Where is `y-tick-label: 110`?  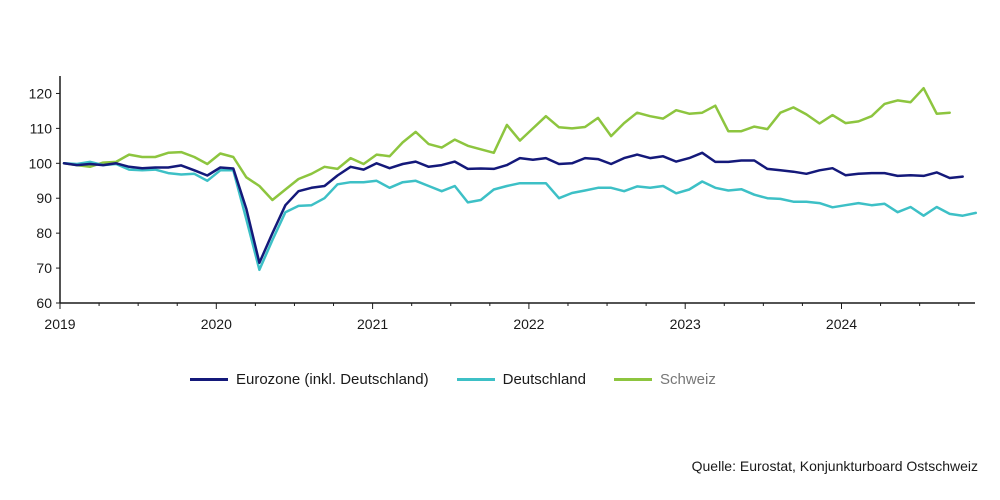
y-tick-label: 110 is located at coordinates (41, 128).